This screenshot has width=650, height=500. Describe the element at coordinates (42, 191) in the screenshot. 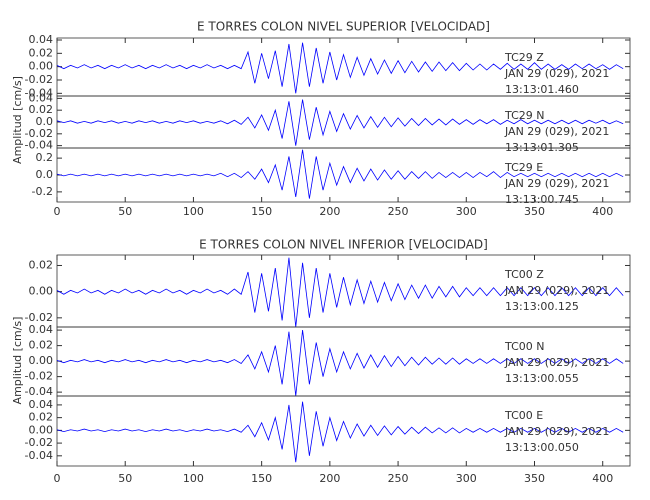

I see `y-tick-label: -0.2` at that location.